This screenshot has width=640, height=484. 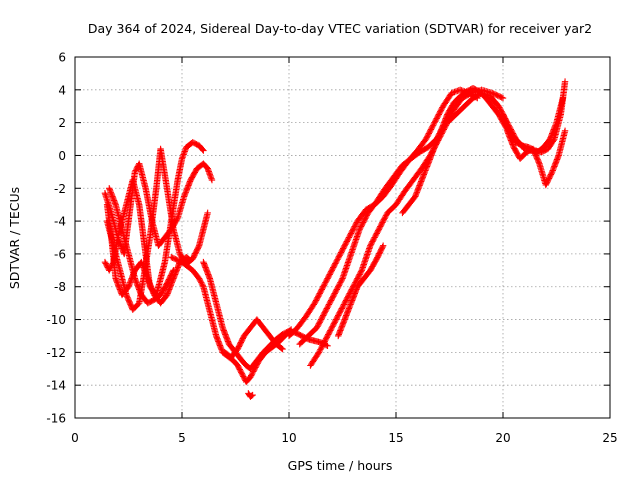 What do you see at coordinates (395, 438) in the screenshot?
I see `x-tick-label: 15` at bounding box center [395, 438].